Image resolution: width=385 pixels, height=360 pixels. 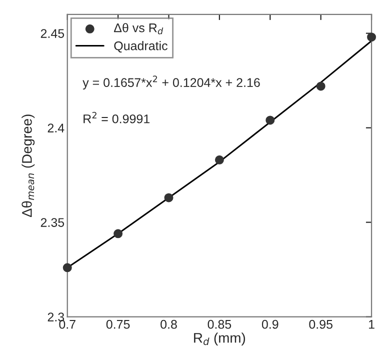 What do you see at coordinates (220, 339) in the screenshot?
I see `x-axis-title: R$_{d}$ (mm)` at bounding box center [220, 339].